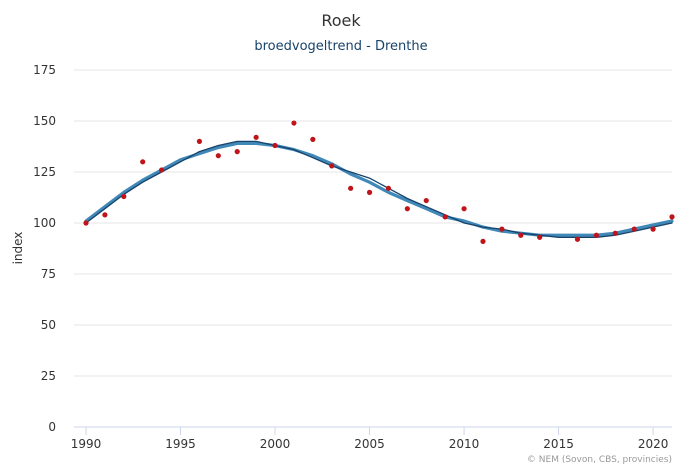  What do you see at coordinates (44, 172) in the screenshot?
I see `y-tick-label: 125` at bounding box center [44, 172].